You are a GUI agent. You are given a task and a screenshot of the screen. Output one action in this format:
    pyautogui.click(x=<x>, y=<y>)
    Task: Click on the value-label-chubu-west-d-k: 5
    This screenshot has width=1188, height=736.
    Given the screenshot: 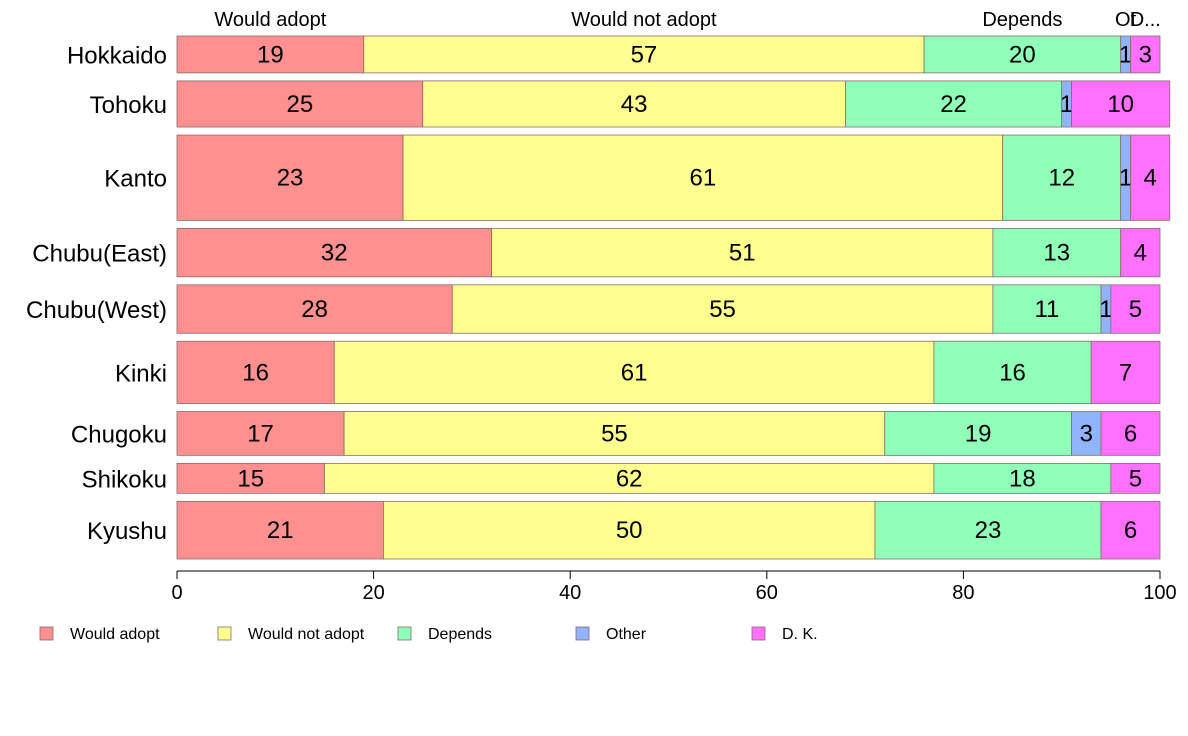 What is the action you would take?
    pyautogui.click(x=1135, y=309)
    